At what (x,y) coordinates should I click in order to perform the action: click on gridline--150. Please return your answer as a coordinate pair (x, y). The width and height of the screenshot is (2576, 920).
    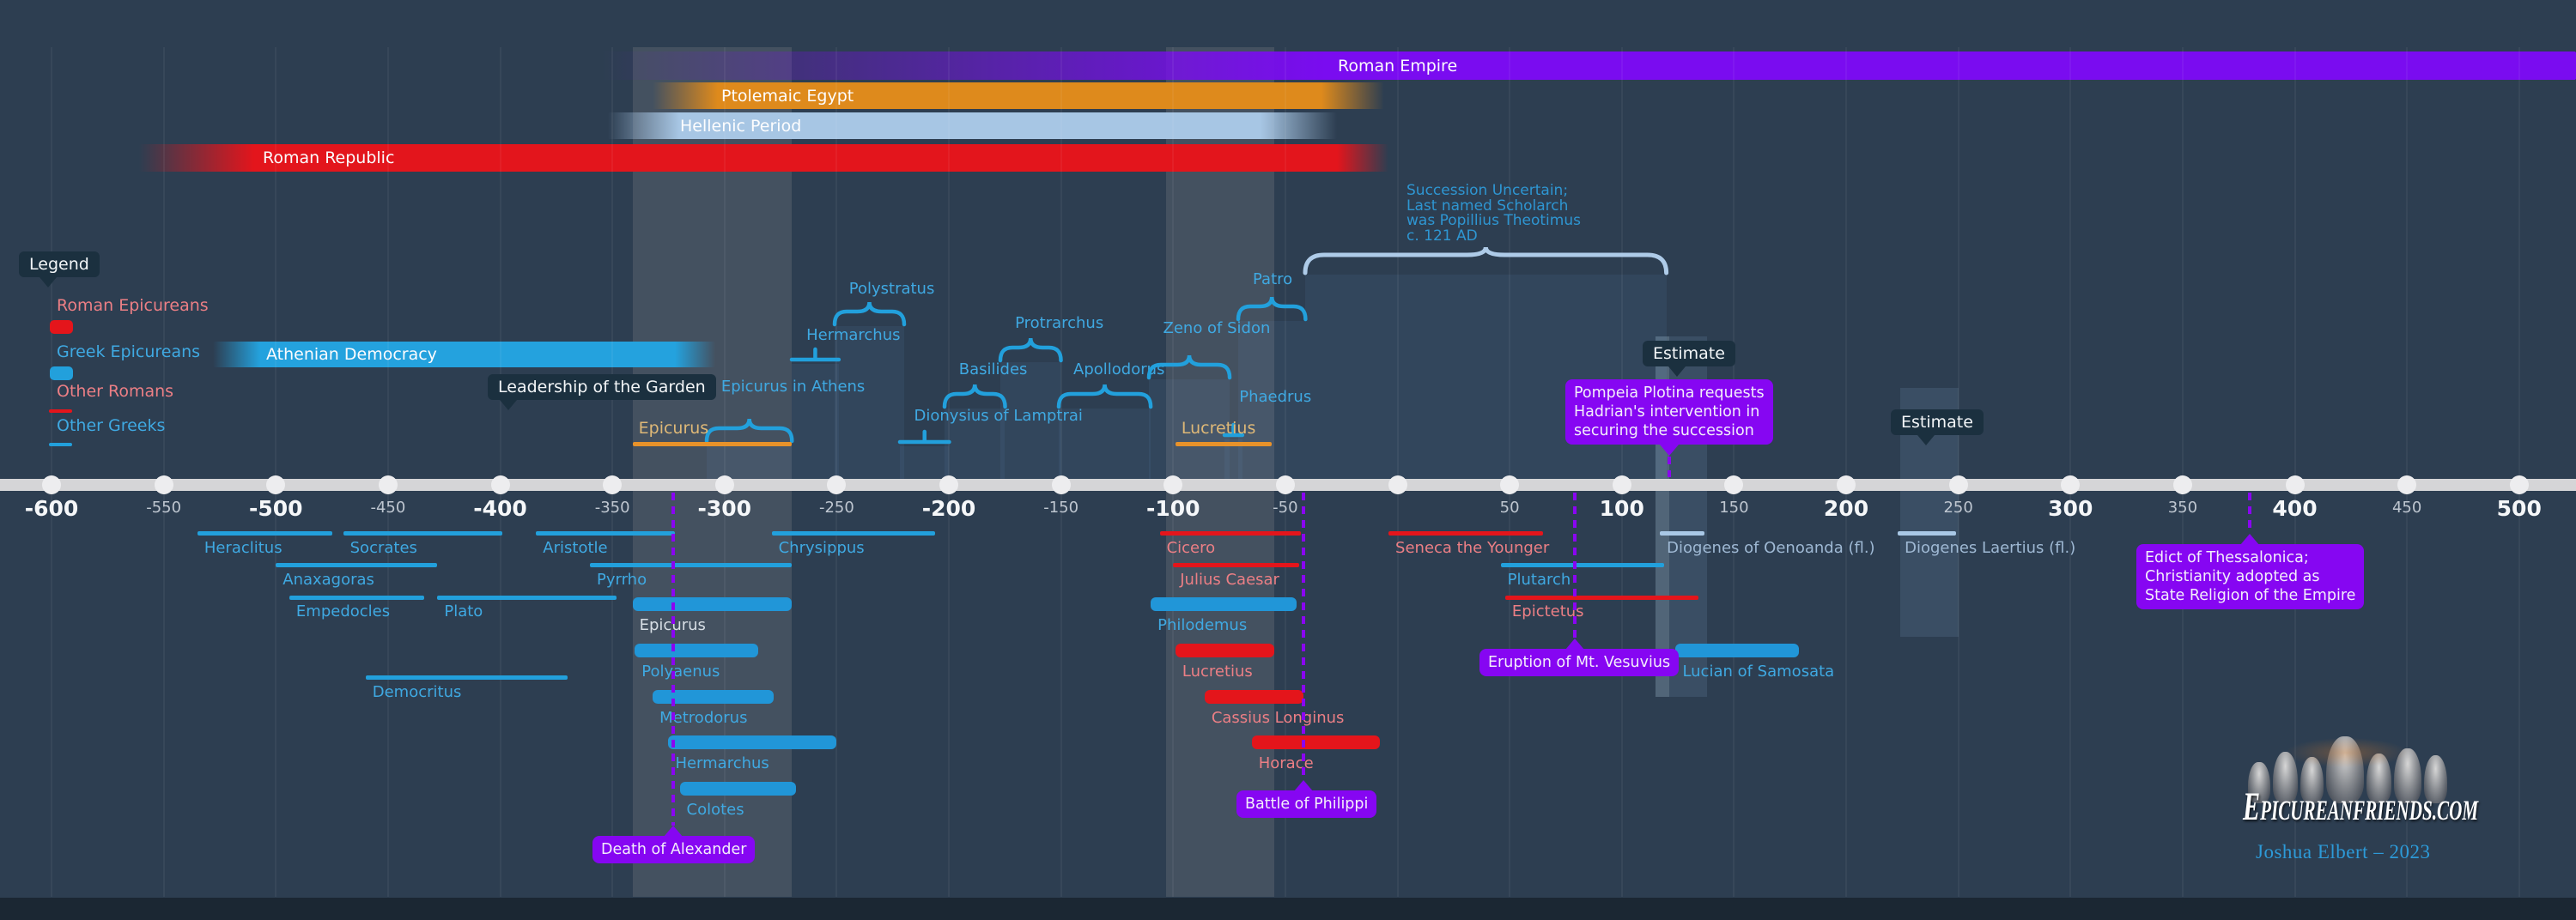
    Looking at the image, I should click on (1061, 472).